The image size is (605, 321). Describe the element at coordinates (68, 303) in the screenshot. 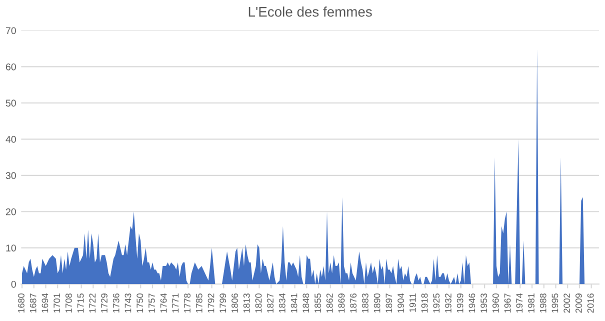

I see `x-tick-label: 1708` at that location.